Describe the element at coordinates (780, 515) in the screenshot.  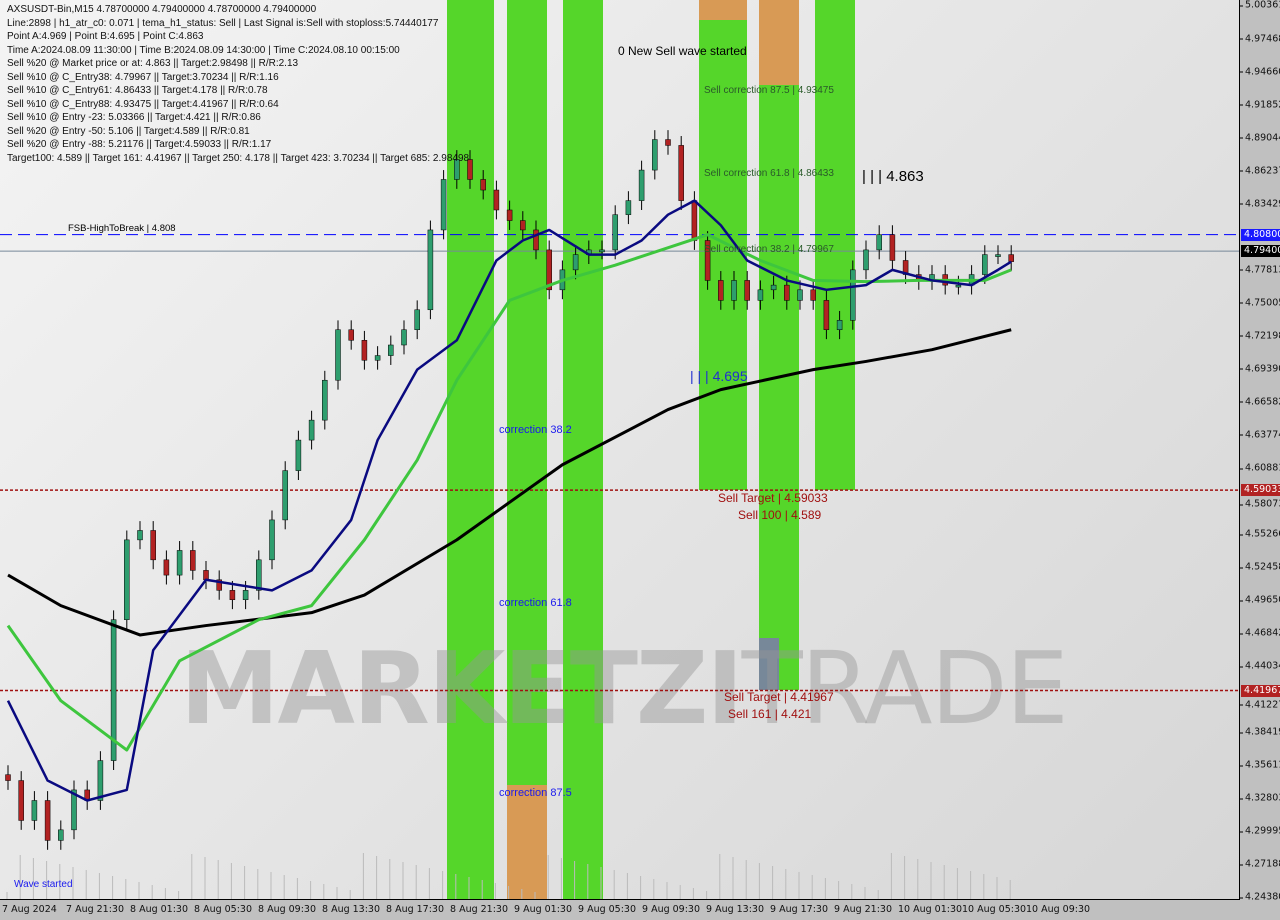
I see `label-sell-100: Sell 100 | 4.589` at that location.